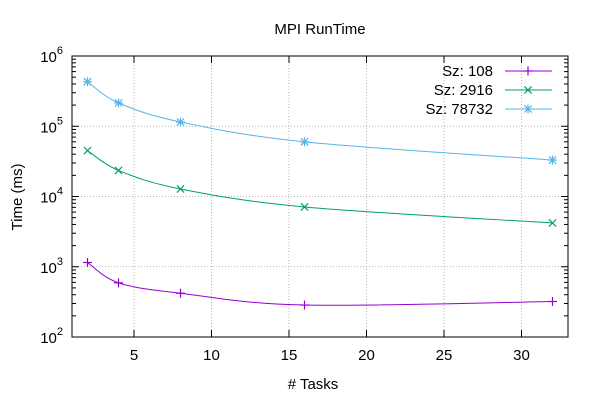 This screenshot has width=600, height=400. I want to click on y-tick-label: 10², so click(51, 336).